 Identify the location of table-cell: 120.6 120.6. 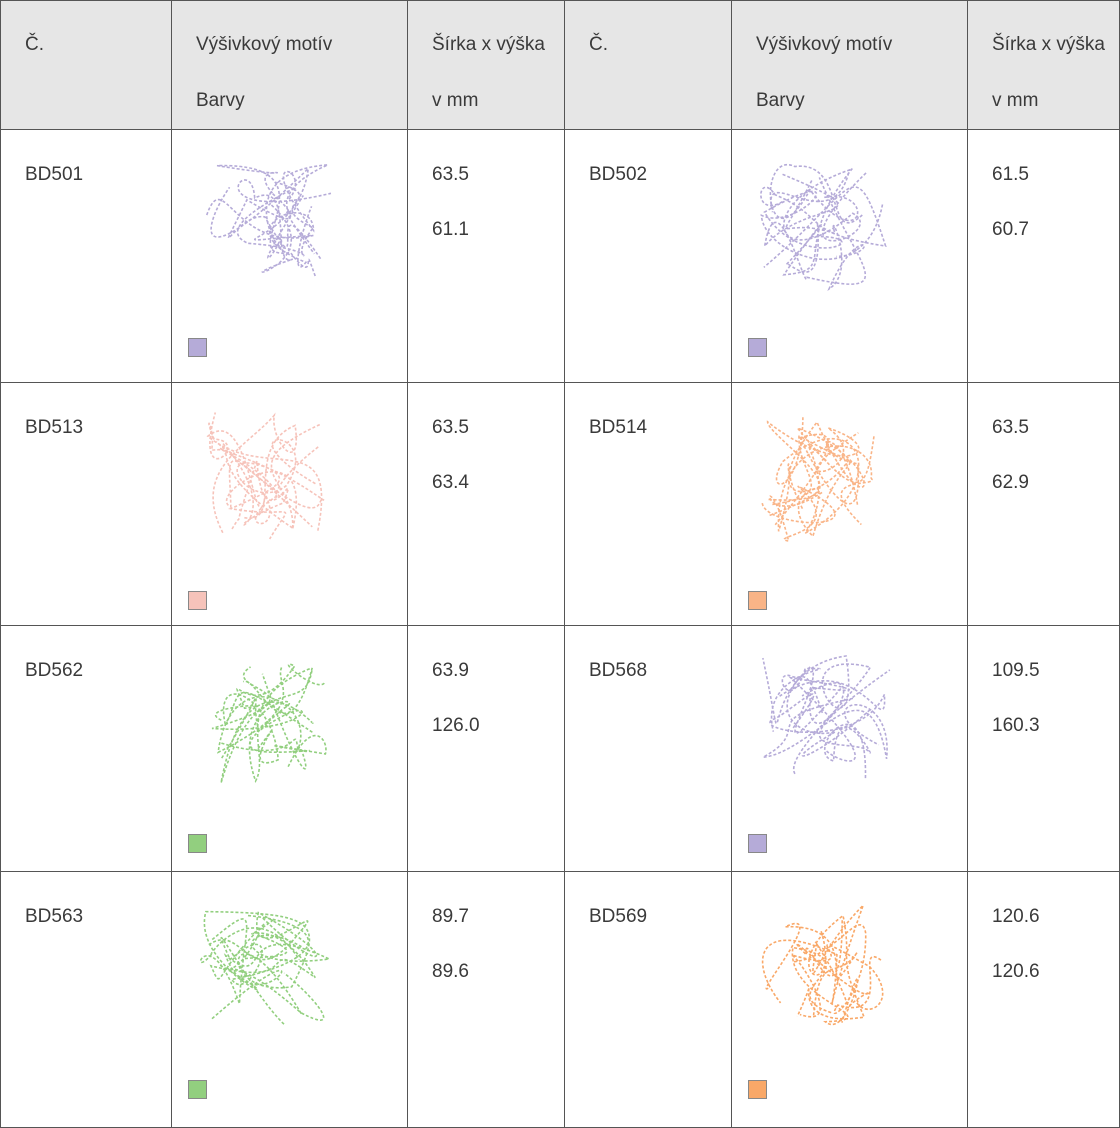
(1044, 1000).